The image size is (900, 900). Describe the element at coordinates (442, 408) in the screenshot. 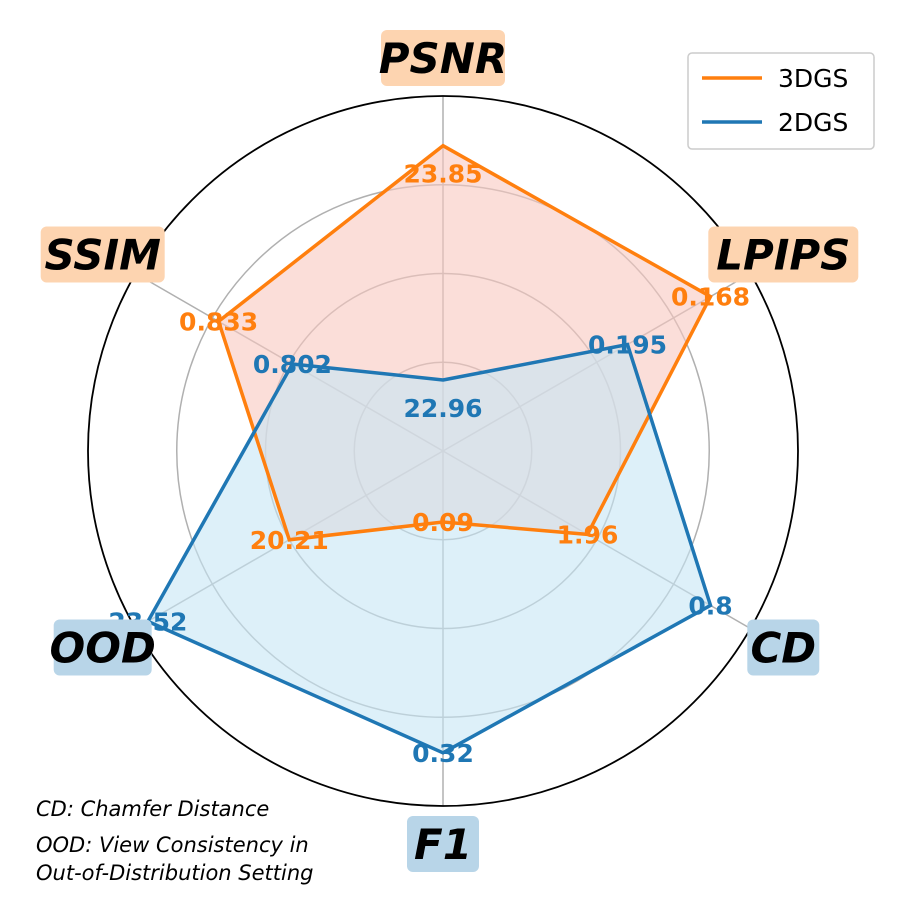

I see `value-label-2dgs-psnr: 22.96` at that location.